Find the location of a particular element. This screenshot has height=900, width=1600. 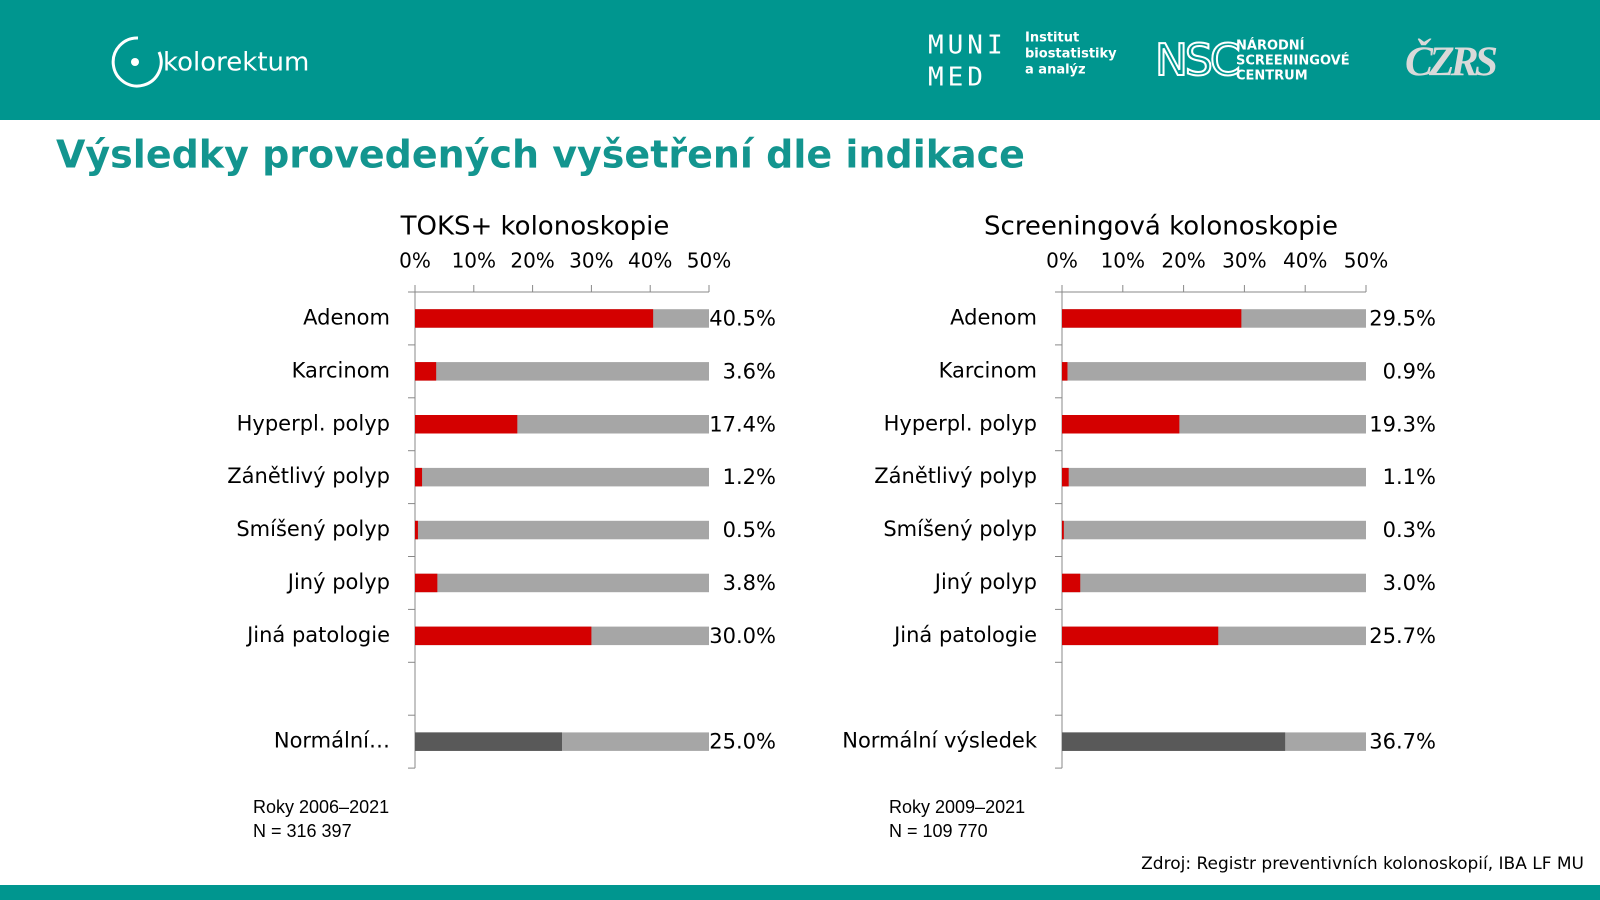

logo-text: kolorektum is located at coordinates (236, 63).